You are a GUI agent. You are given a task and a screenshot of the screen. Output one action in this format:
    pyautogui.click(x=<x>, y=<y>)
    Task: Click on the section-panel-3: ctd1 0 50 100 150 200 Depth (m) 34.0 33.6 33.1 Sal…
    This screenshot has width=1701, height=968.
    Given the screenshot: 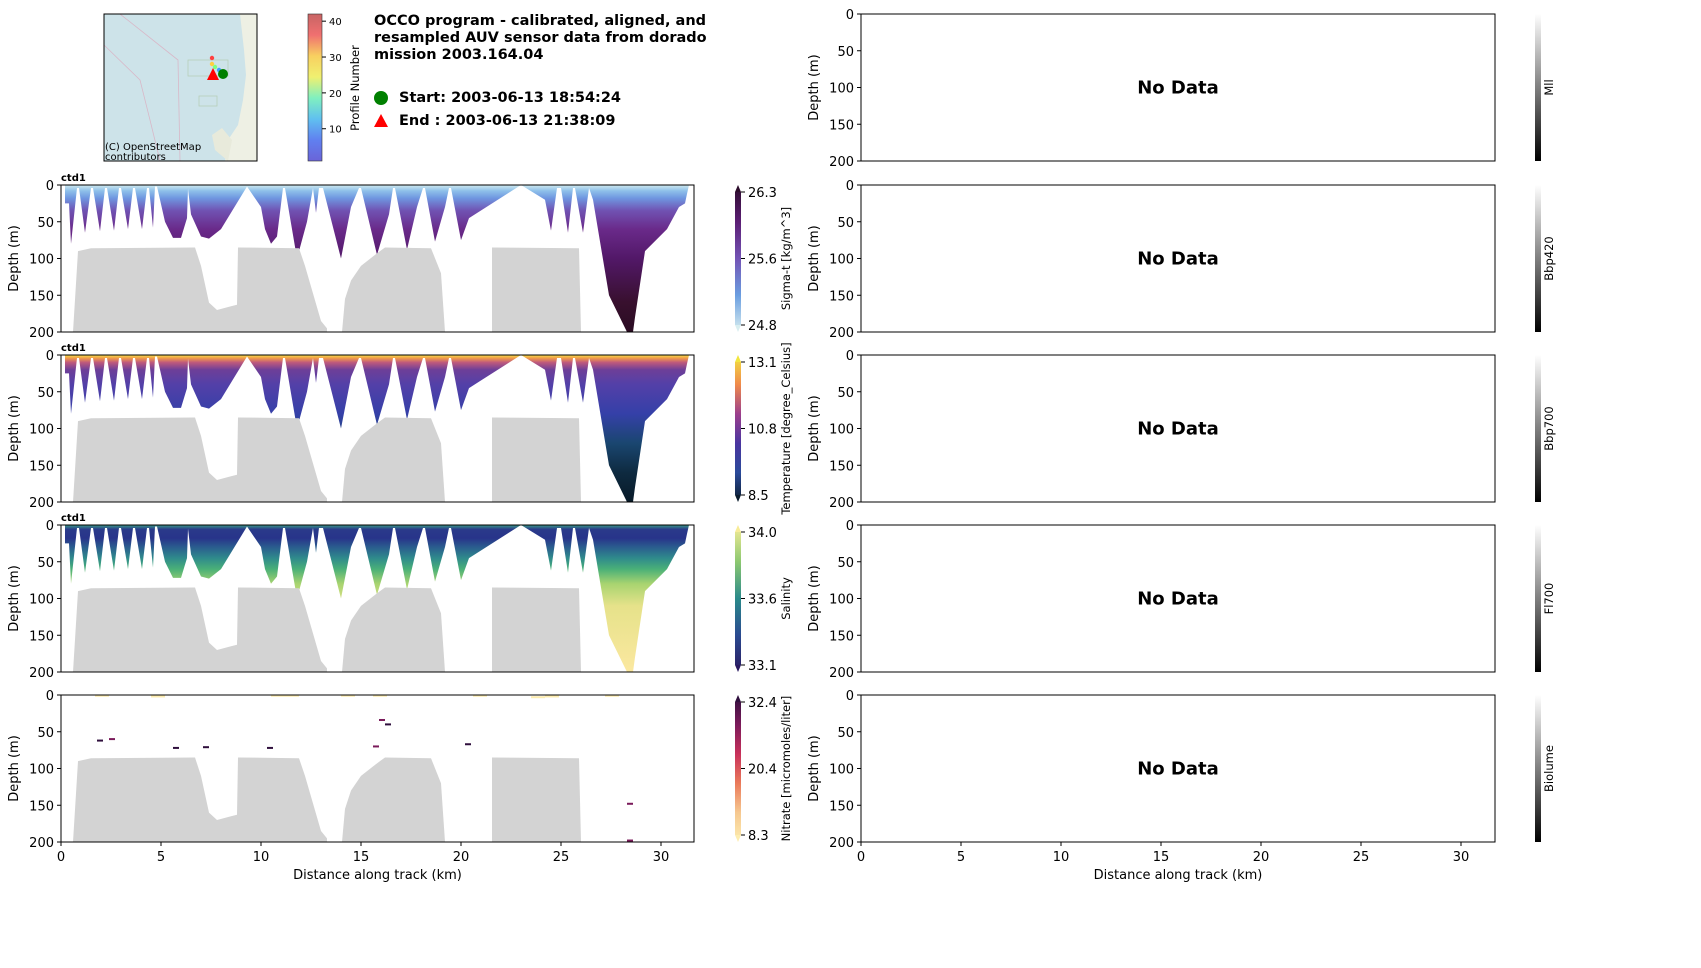 What is the action you would take?
    pyautogui.click(x=400, y=597)
    